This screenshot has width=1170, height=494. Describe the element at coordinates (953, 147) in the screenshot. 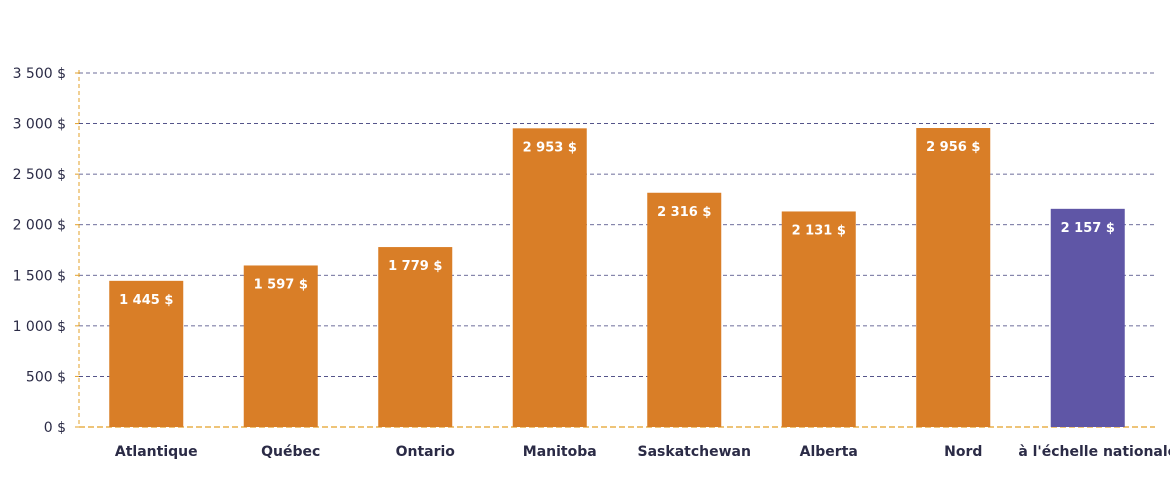

I see `data-label: 2 956 $` at that location.